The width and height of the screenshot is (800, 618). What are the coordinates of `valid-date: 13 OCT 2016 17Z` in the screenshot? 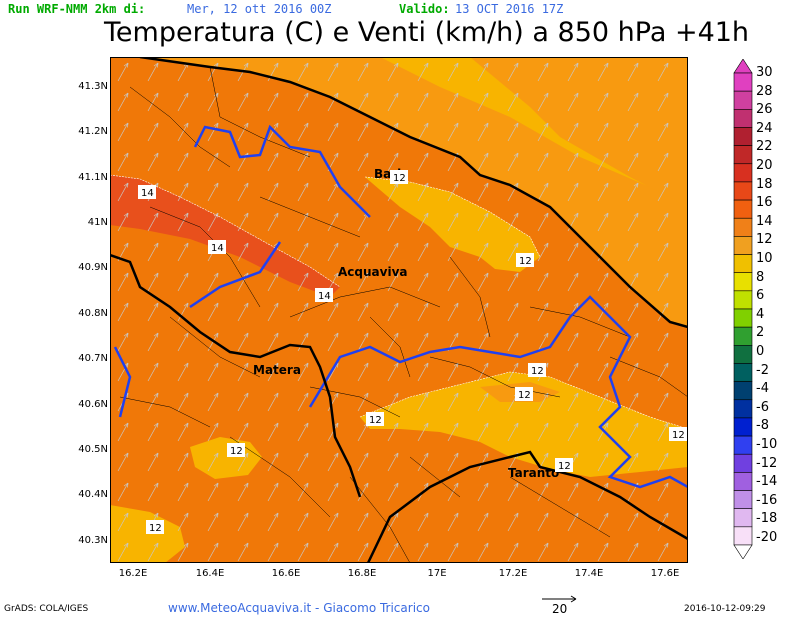 It's located at (509, 9).